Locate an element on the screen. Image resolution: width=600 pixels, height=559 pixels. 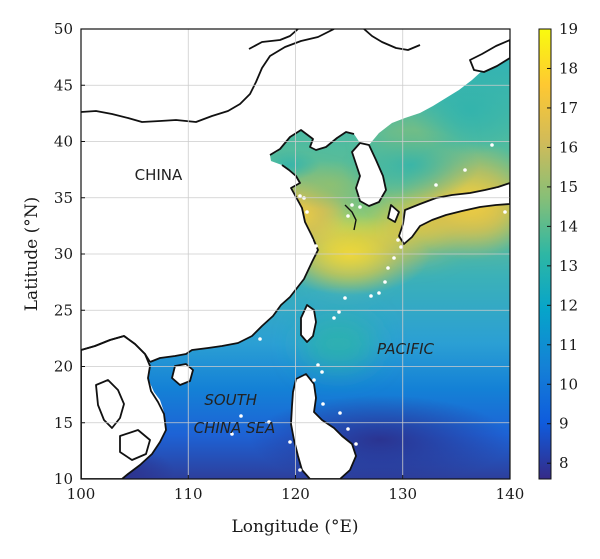
colorbar-tick-label: 15 is located at coordinates (568, 187).